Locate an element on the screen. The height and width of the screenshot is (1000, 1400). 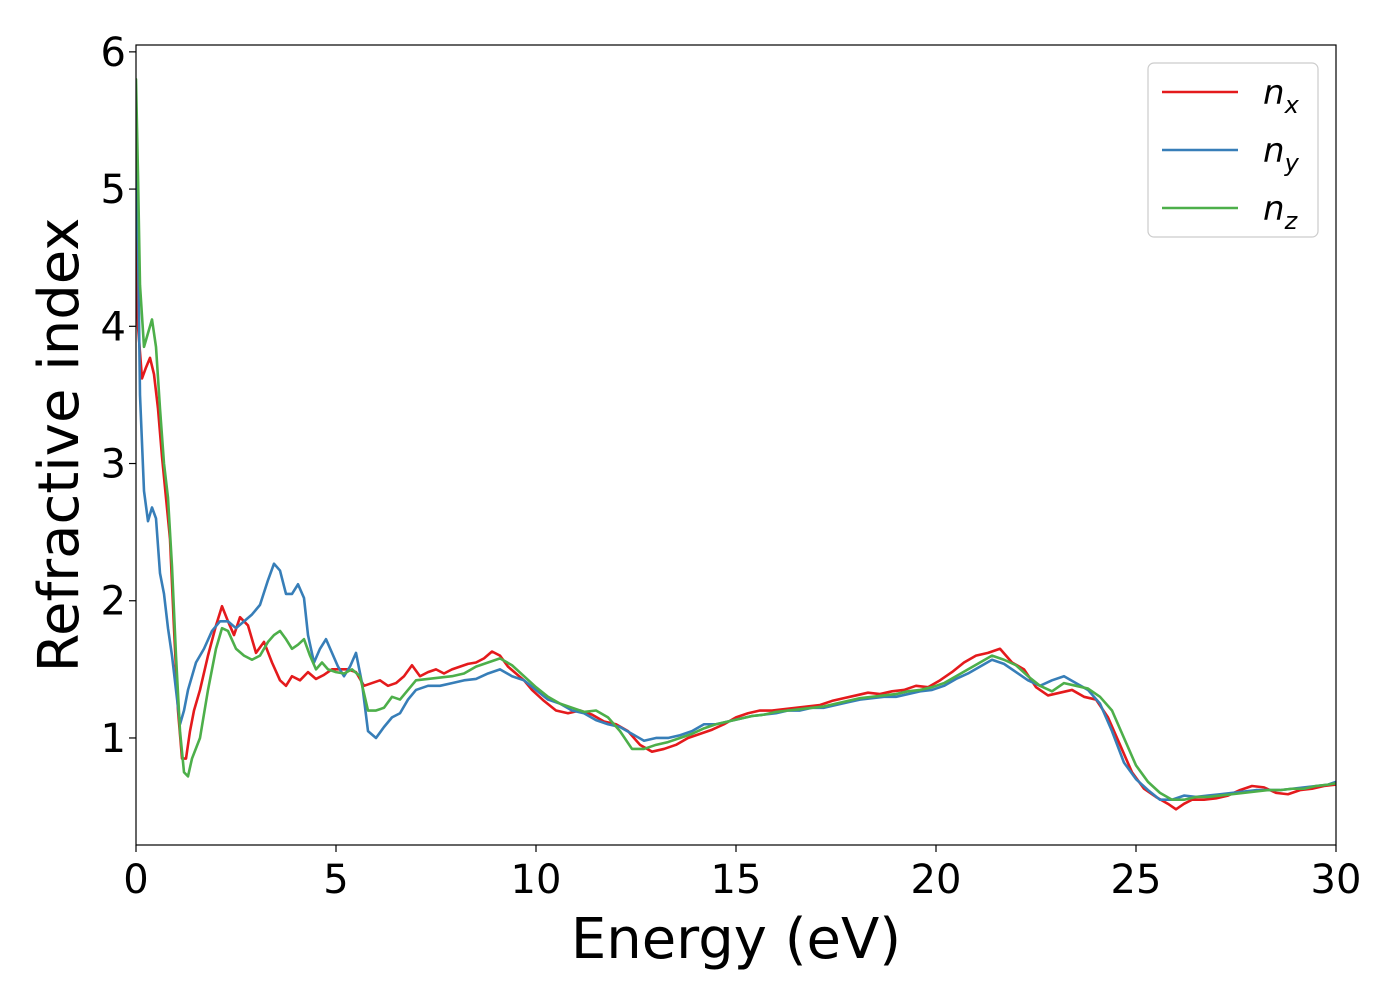
x-tick-label: 0 is located at coordinates (135, 880).